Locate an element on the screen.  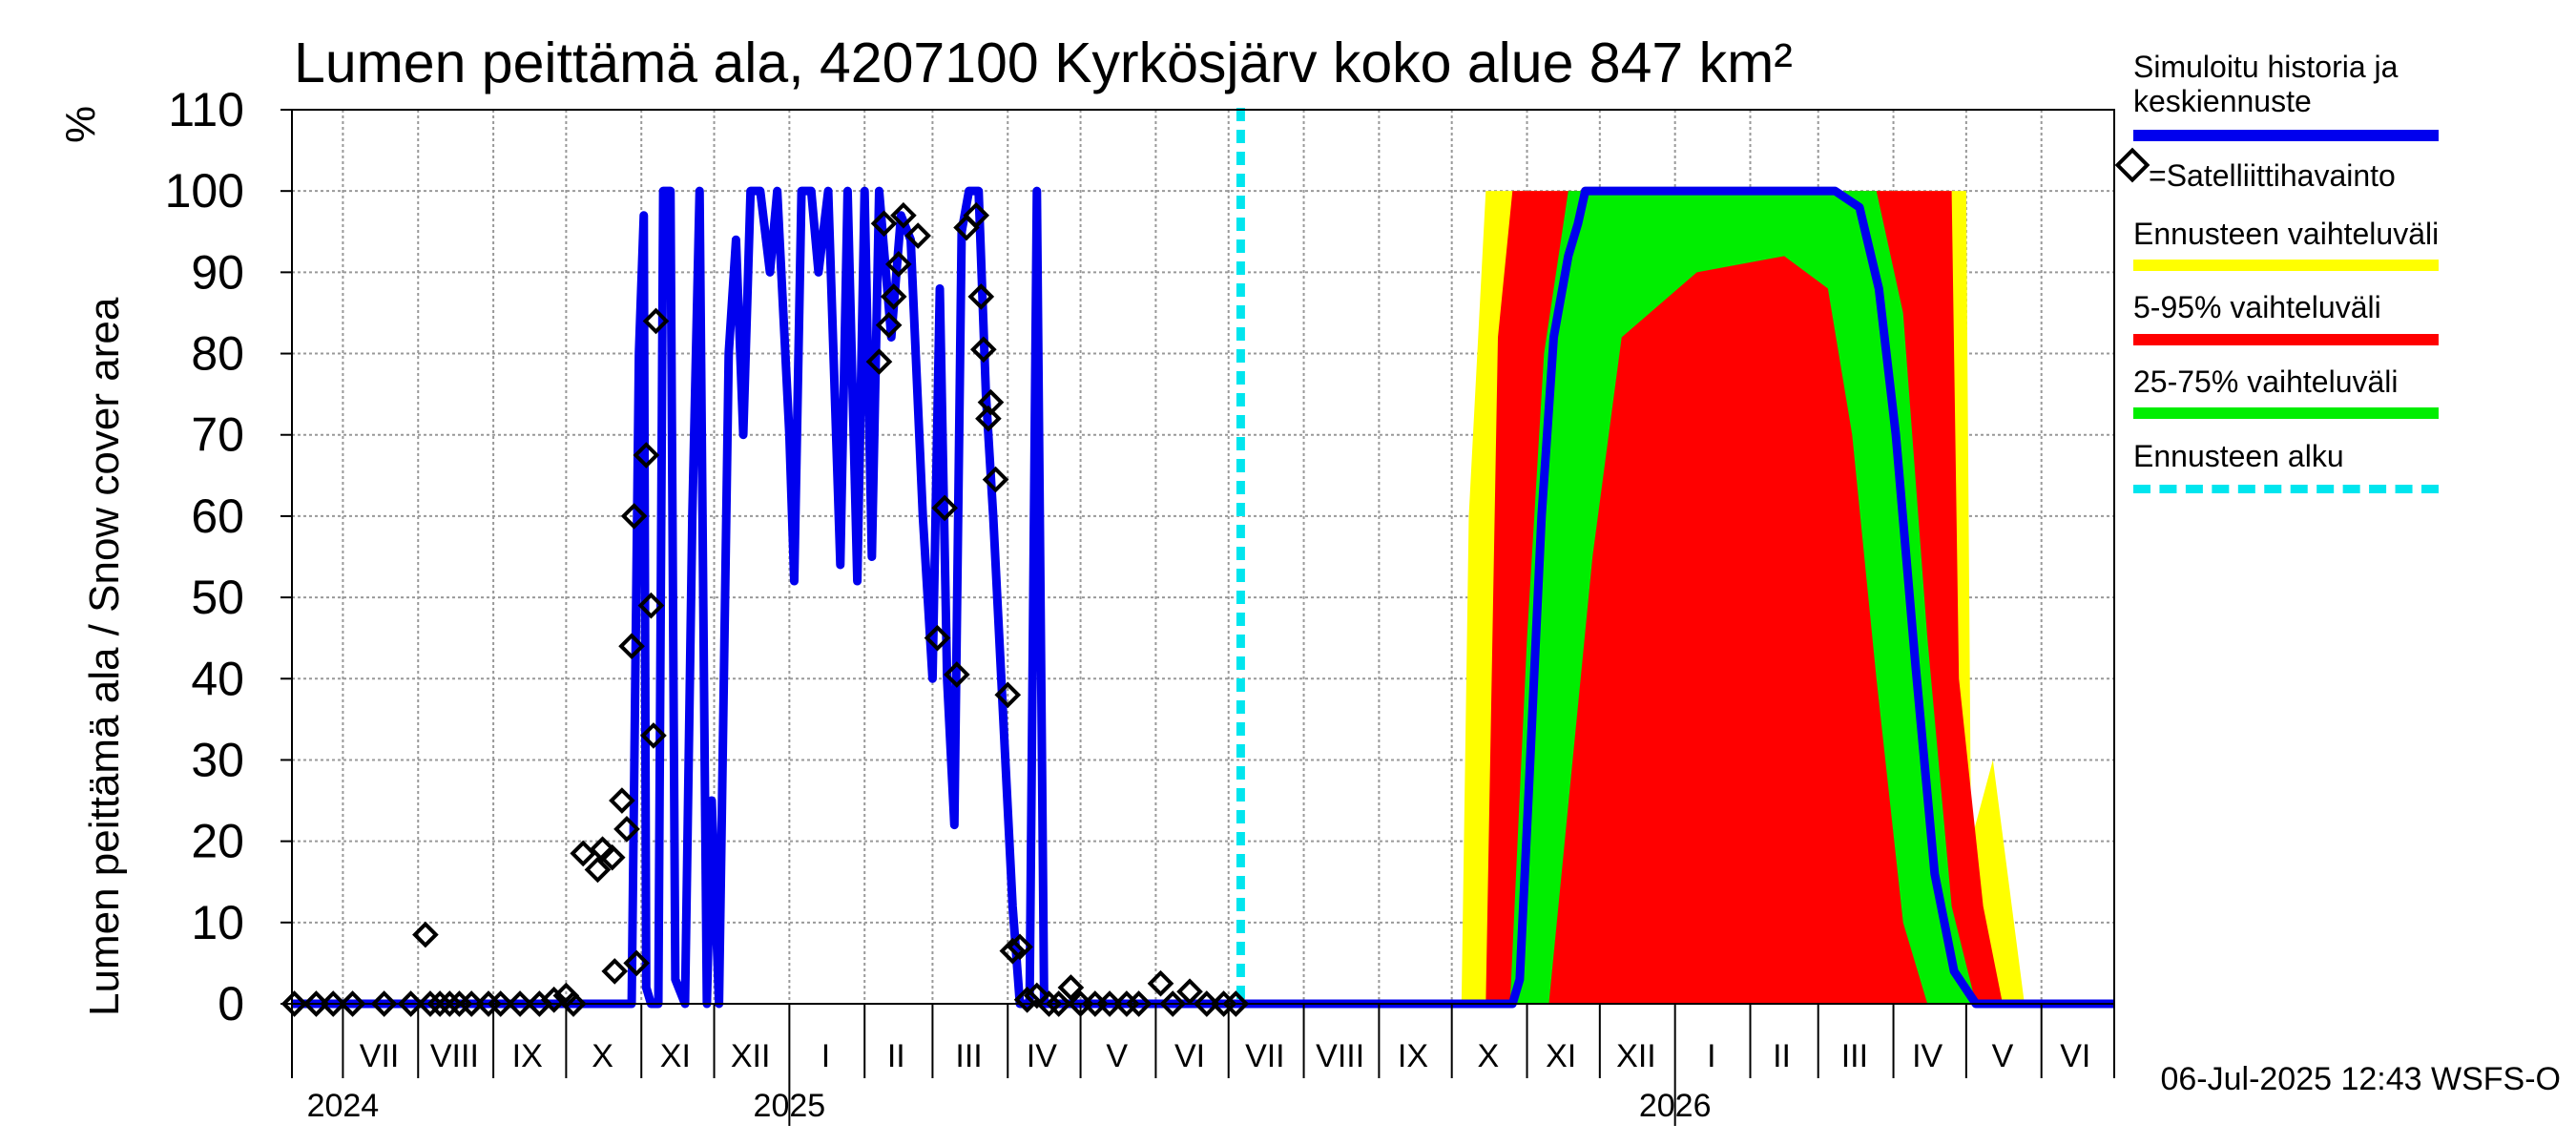
month-label: VIII is located at coordinates (454, 1056).